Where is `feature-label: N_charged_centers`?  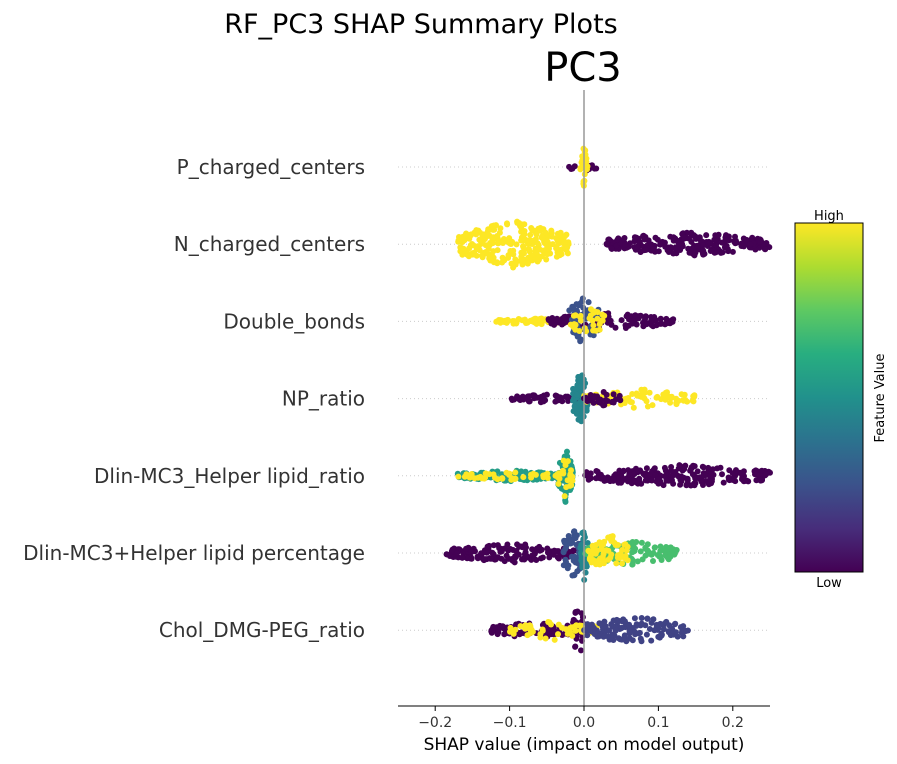 feature-label: N_charged_centers is located at coordinates (269, 244).